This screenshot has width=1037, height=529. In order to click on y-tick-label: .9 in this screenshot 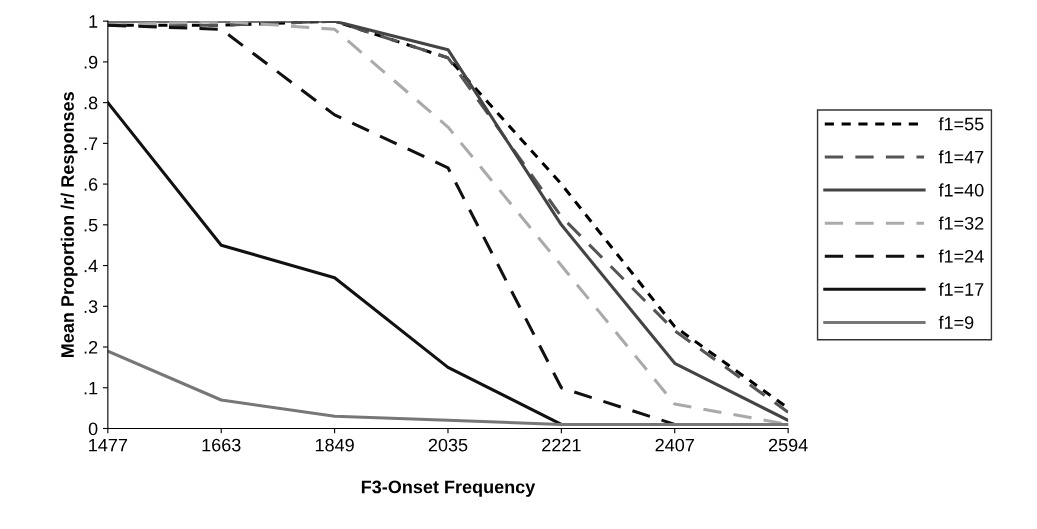, I will do `click(91, 62)`.